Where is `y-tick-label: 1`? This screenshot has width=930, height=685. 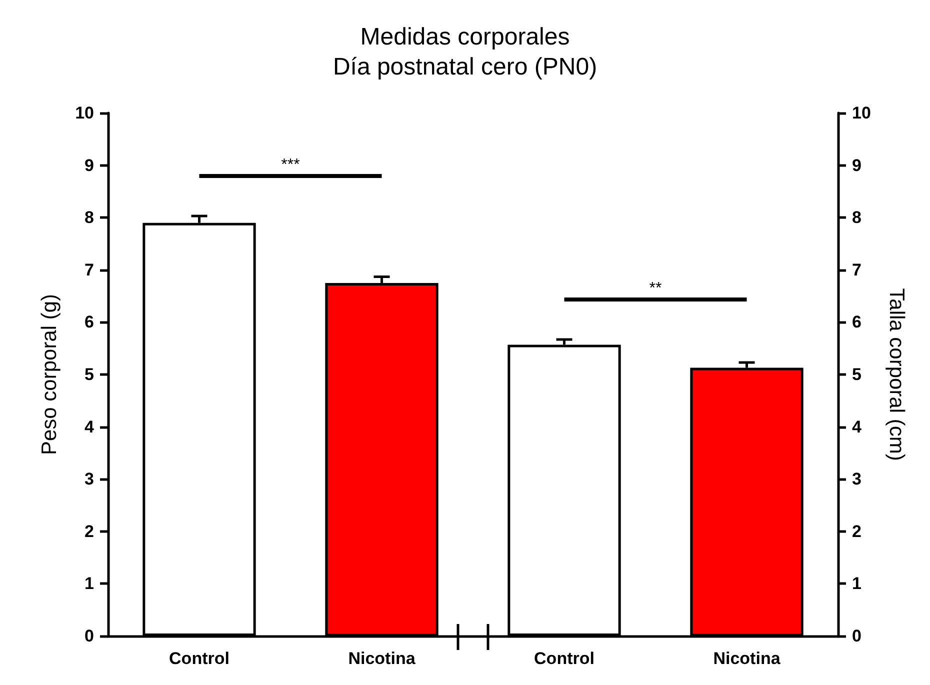 y-tick-label: 1 is located at coordinates (89, 584).